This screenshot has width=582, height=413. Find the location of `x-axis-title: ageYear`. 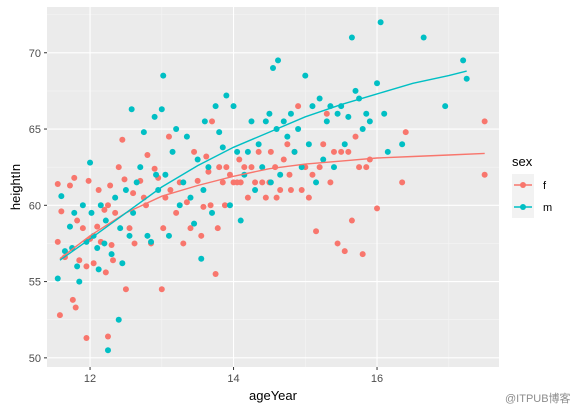

x-axis-title: ageYear is located at coordinates (273, 395).